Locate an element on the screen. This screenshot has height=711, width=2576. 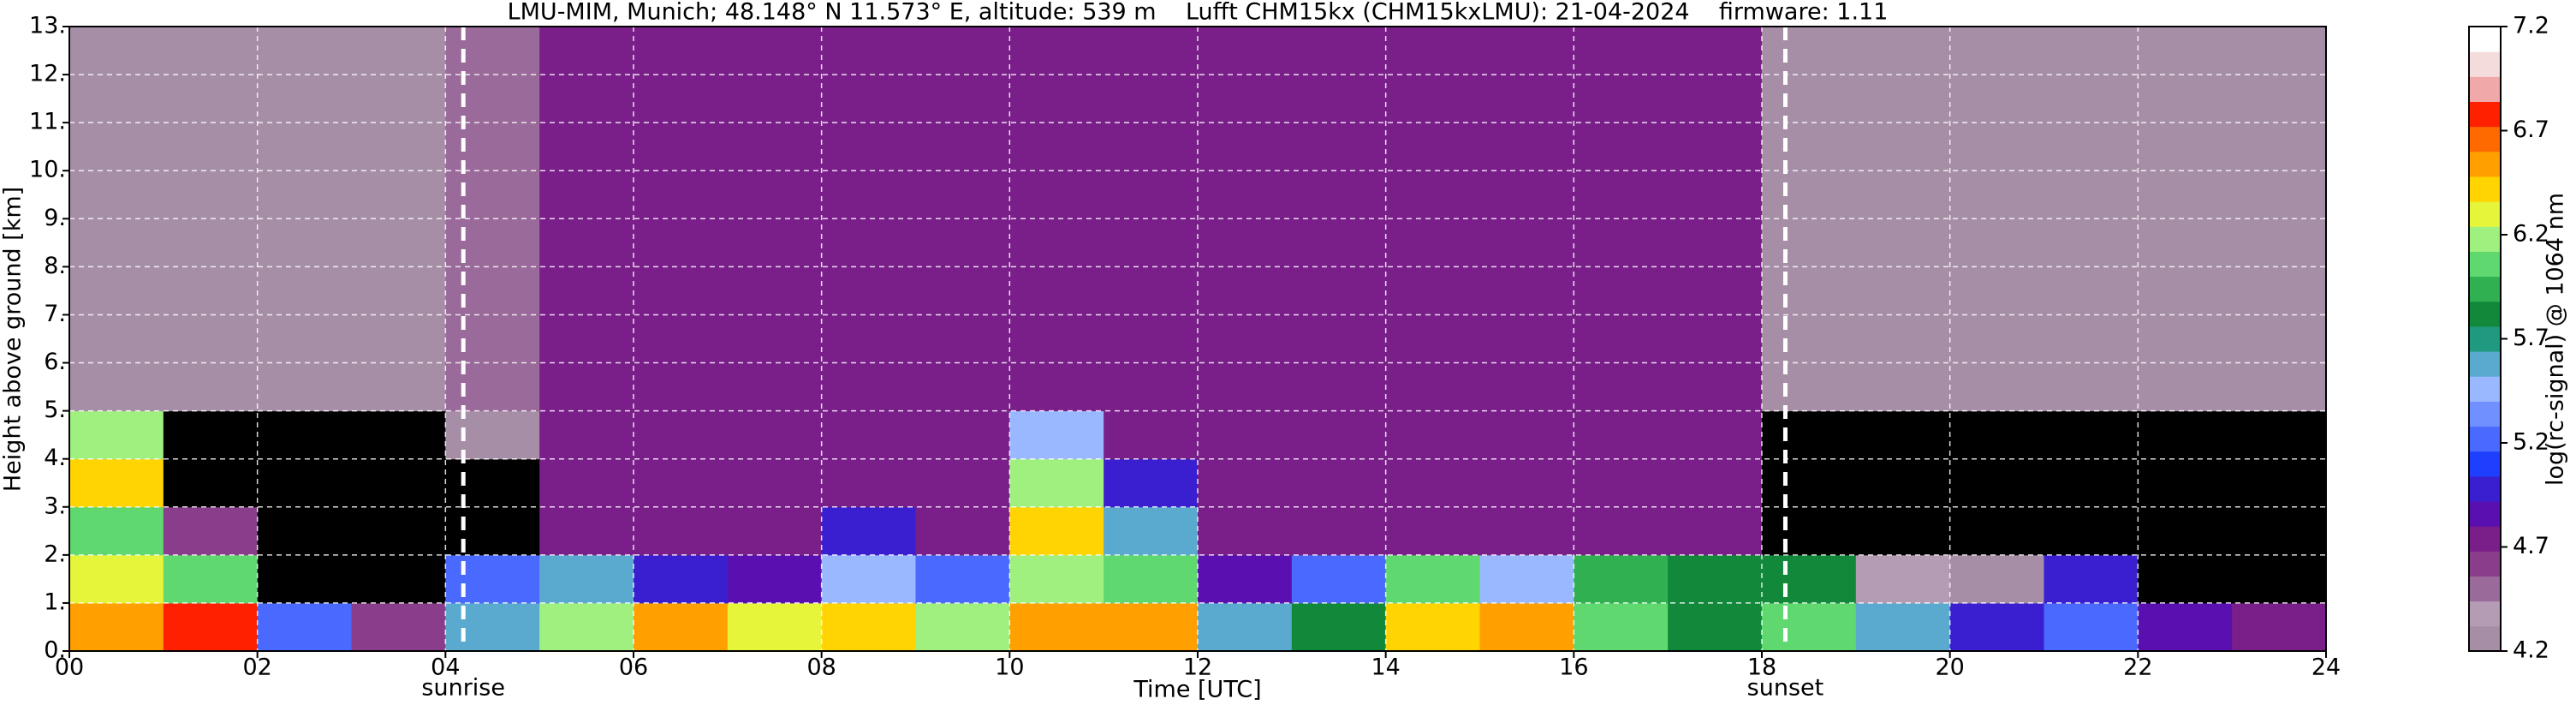
colorbar-tick-label: 7.2 is located at coordinates (2531, 26).